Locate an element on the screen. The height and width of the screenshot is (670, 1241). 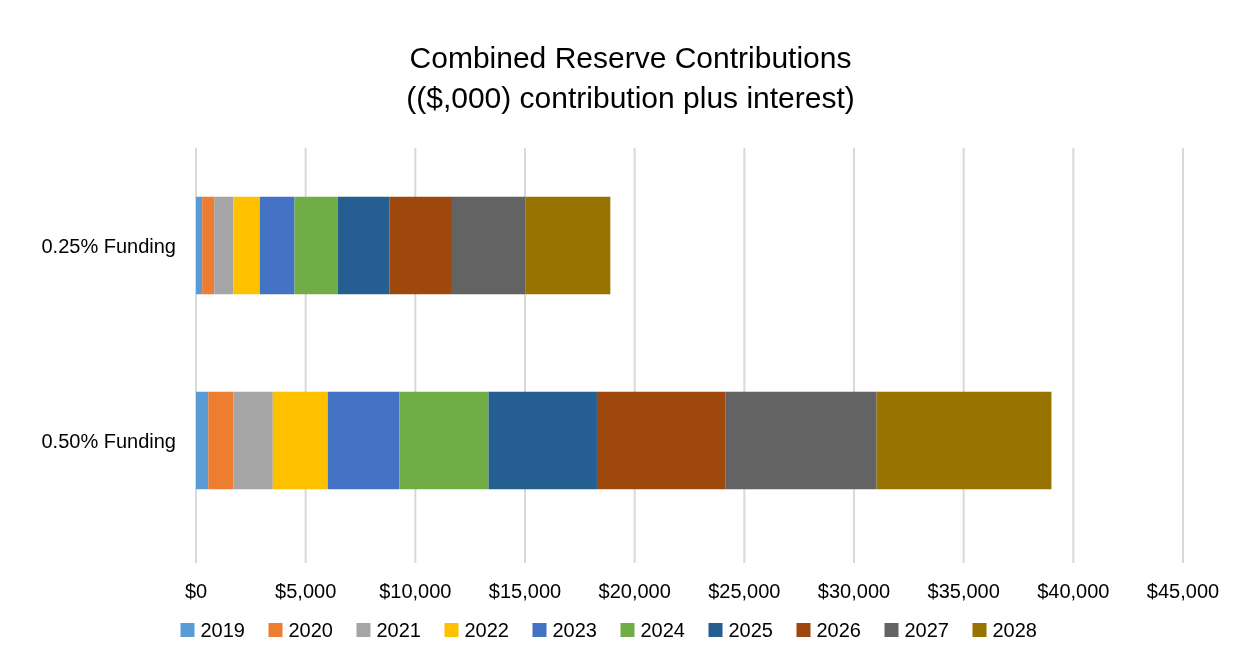
x-tick-label: $40,000 is located at coordinates (1073, 591).